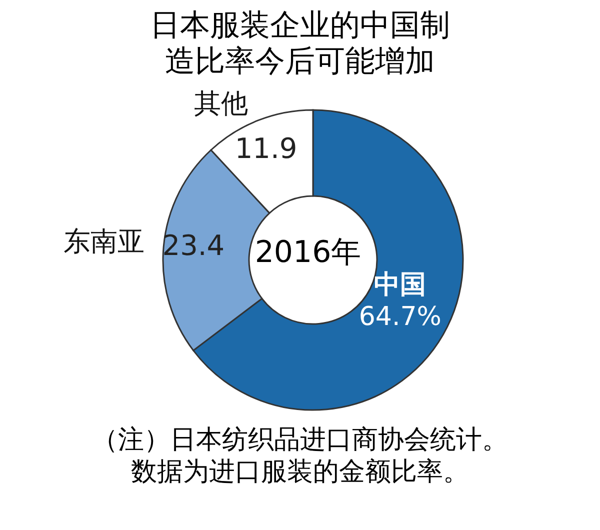 Image resolution: width=600 pixels, height=530 pixels. What do you see at coordinates (300, 456) in the screenshot?
I see `text: （注）日本纺织品进口商协会统计。数据为进口服装的金额比率。` at bounding box center [300, 456].